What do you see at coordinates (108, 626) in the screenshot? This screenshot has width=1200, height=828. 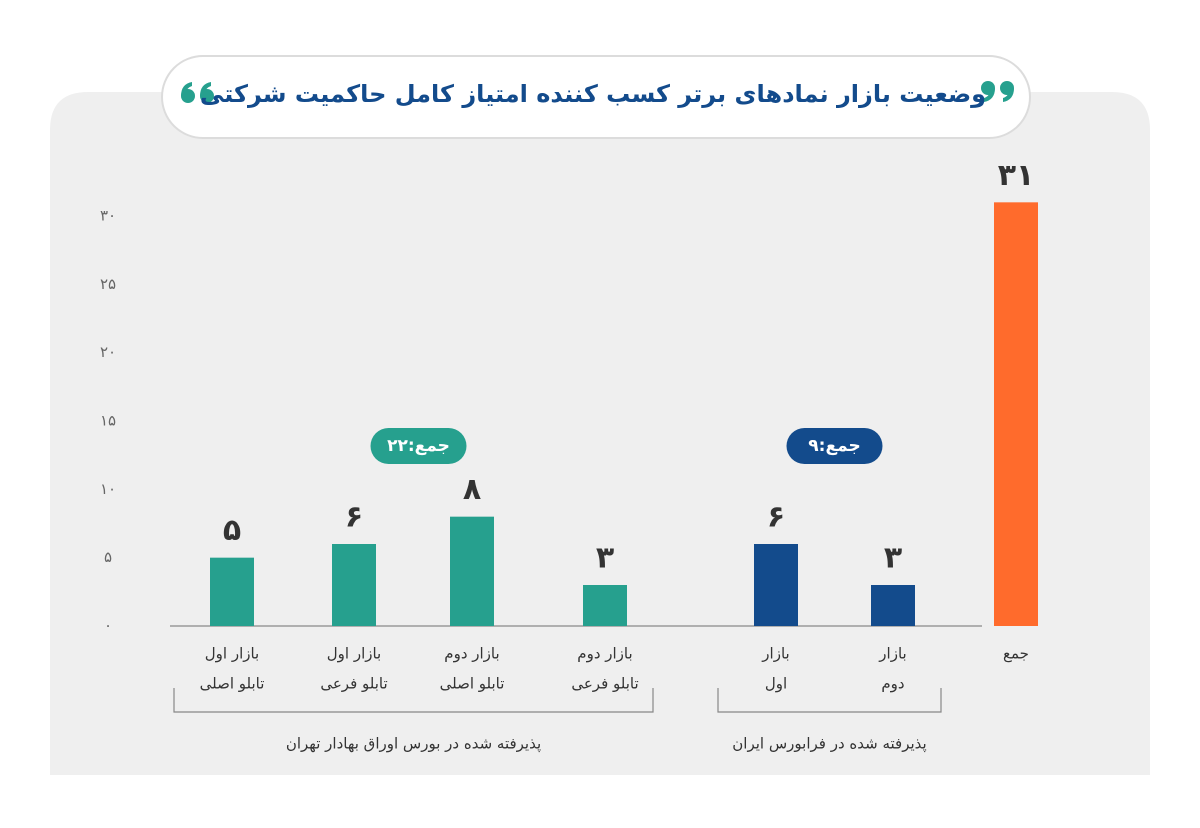 I see `y-tick-label: ۰` at bounding box center [108, 626].